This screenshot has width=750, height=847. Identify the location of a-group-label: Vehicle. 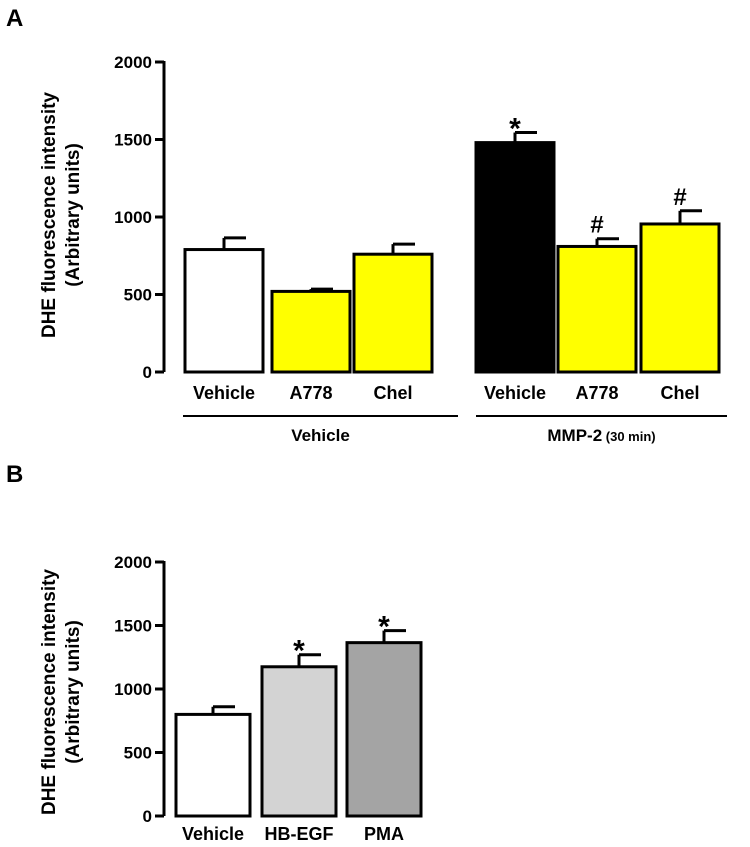
(320, 435).